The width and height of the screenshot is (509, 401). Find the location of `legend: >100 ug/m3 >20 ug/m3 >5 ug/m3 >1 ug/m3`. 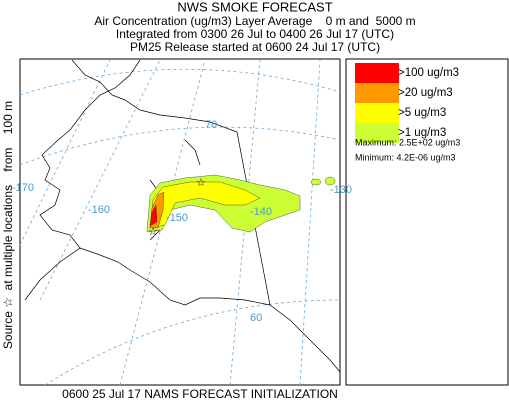

legend: >100 ug/m3 >20 ug/m3 >5 ug/m3 >1 ug/m3 is located at coordinates (407, 103).